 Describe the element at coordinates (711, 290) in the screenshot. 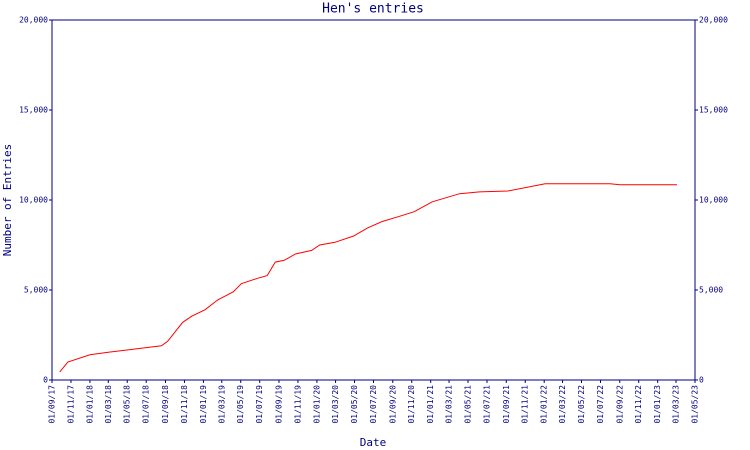

I see `y2-tick-label: 5,000` at that location.